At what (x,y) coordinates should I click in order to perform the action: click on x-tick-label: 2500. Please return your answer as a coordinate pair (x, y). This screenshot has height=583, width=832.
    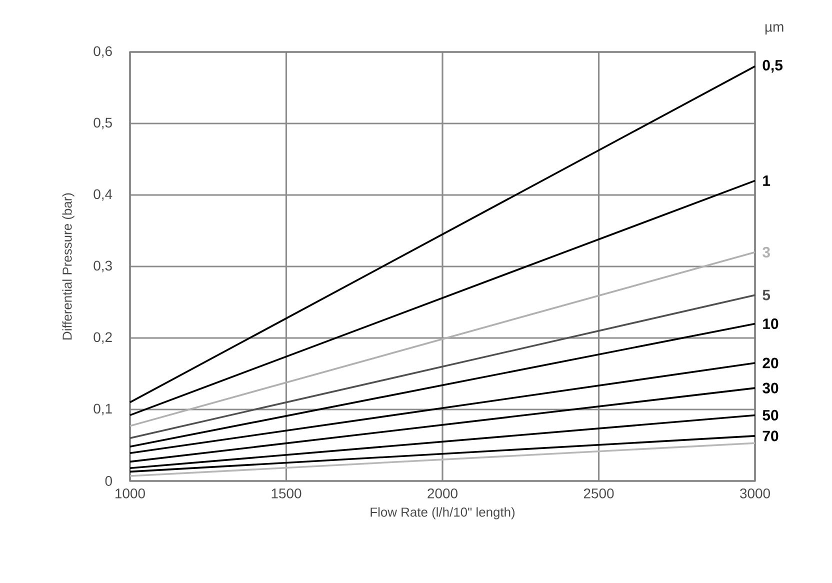
    Looking at the image, I should click on (599, 493).